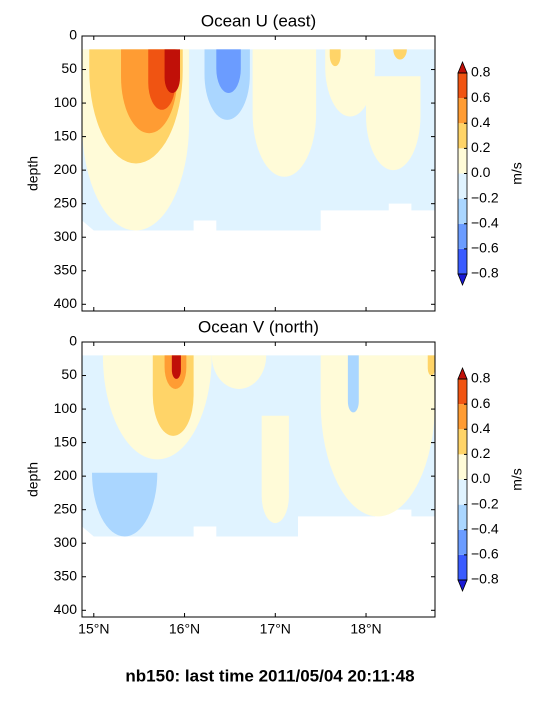 This screenshot has width=540, height=720. I want to click on x-tick-label: 16°N, so click(184, 629).